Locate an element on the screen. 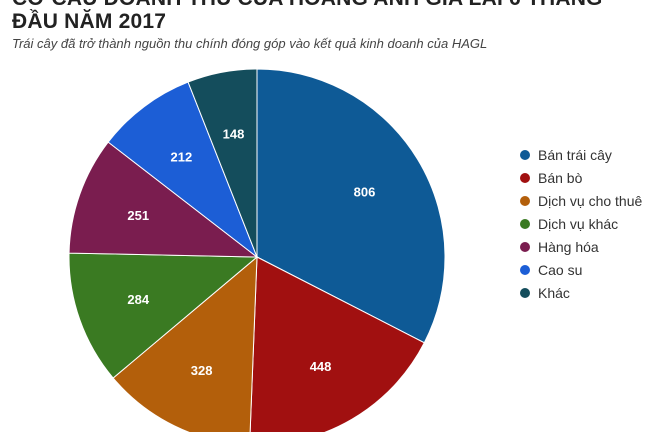 This screenshot has height=432, width=660. slice-value-label: 148 is located at coordinates (234, 133).